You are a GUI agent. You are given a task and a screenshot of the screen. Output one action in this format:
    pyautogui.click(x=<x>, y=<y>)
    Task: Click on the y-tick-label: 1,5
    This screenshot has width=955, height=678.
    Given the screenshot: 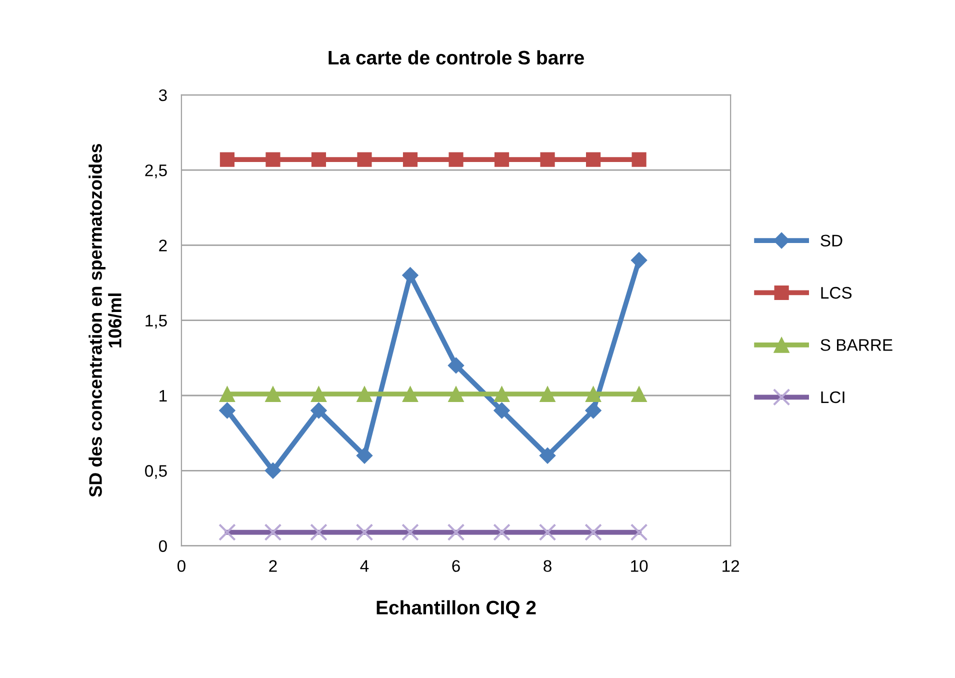 What is the action you would take?
    pyautogui.click(x=156, y=321)
    